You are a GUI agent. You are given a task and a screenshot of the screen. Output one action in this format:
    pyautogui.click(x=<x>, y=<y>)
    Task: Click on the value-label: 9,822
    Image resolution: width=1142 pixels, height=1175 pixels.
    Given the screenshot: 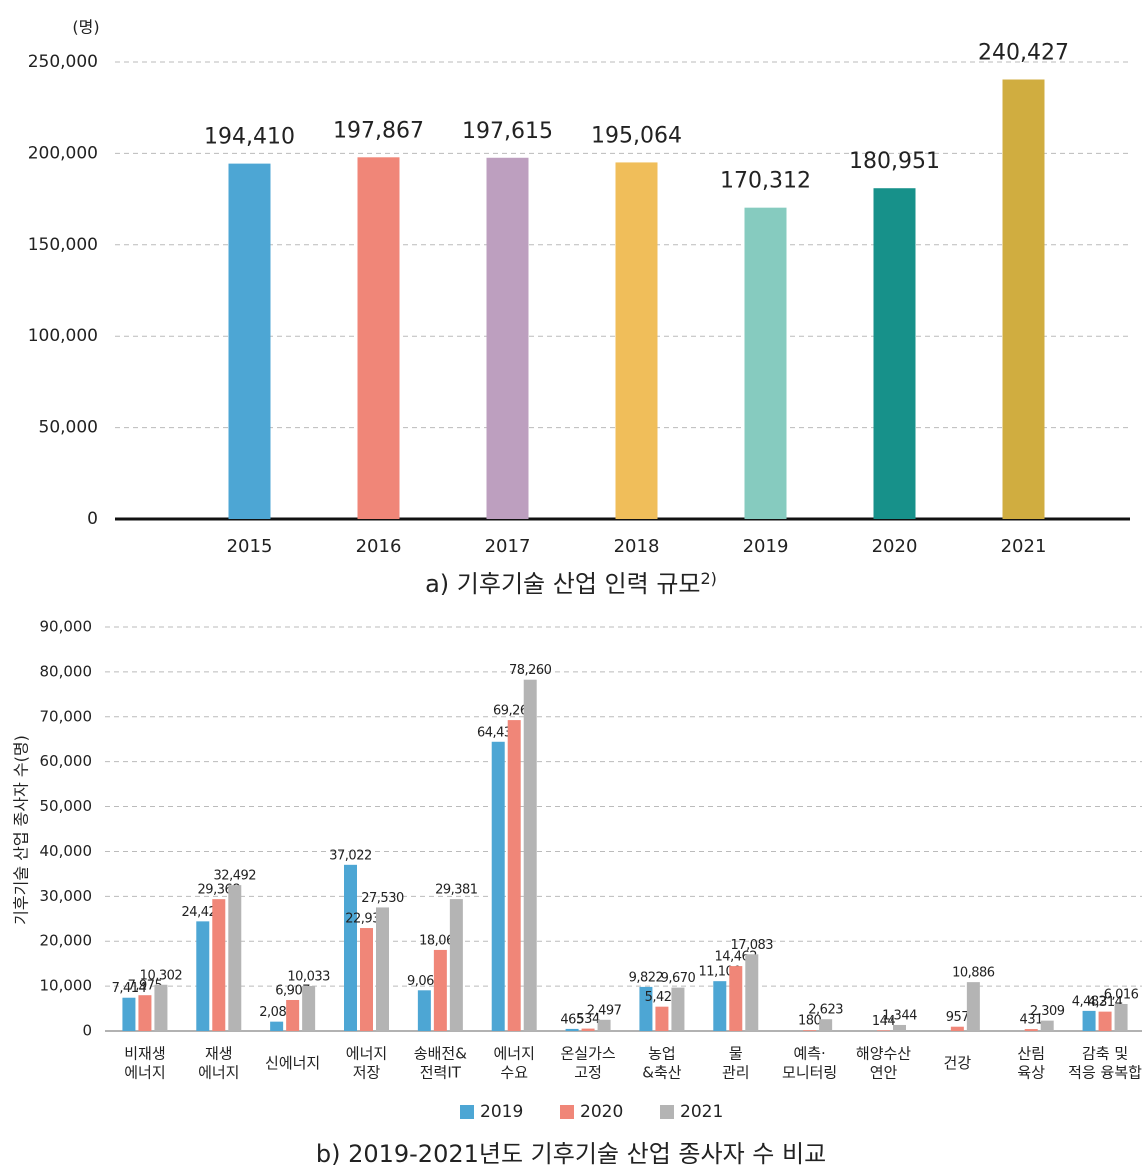 What is the action you would take?
    pyautogui.click(x=646, y=977)
    